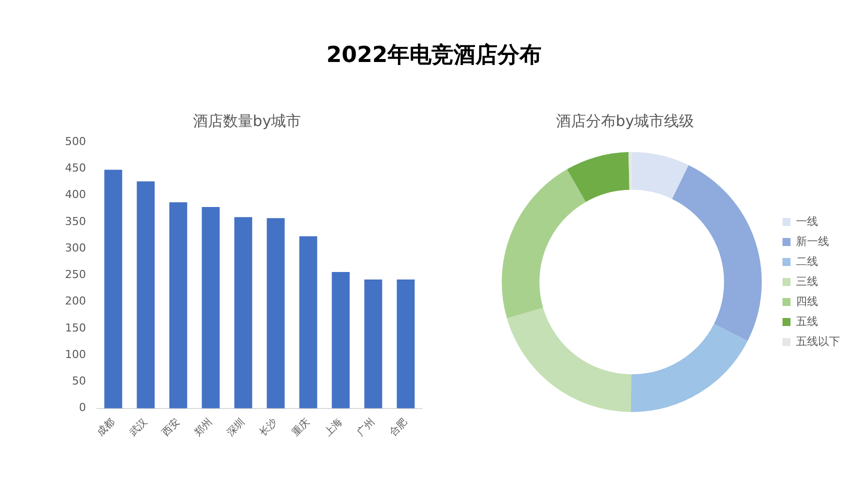 This screenshot has height=479, width=868. What do you see at coordinates (75, 247) in the screenshot?
I see `y-tick-label: 300` at bounding box center [75, 247].